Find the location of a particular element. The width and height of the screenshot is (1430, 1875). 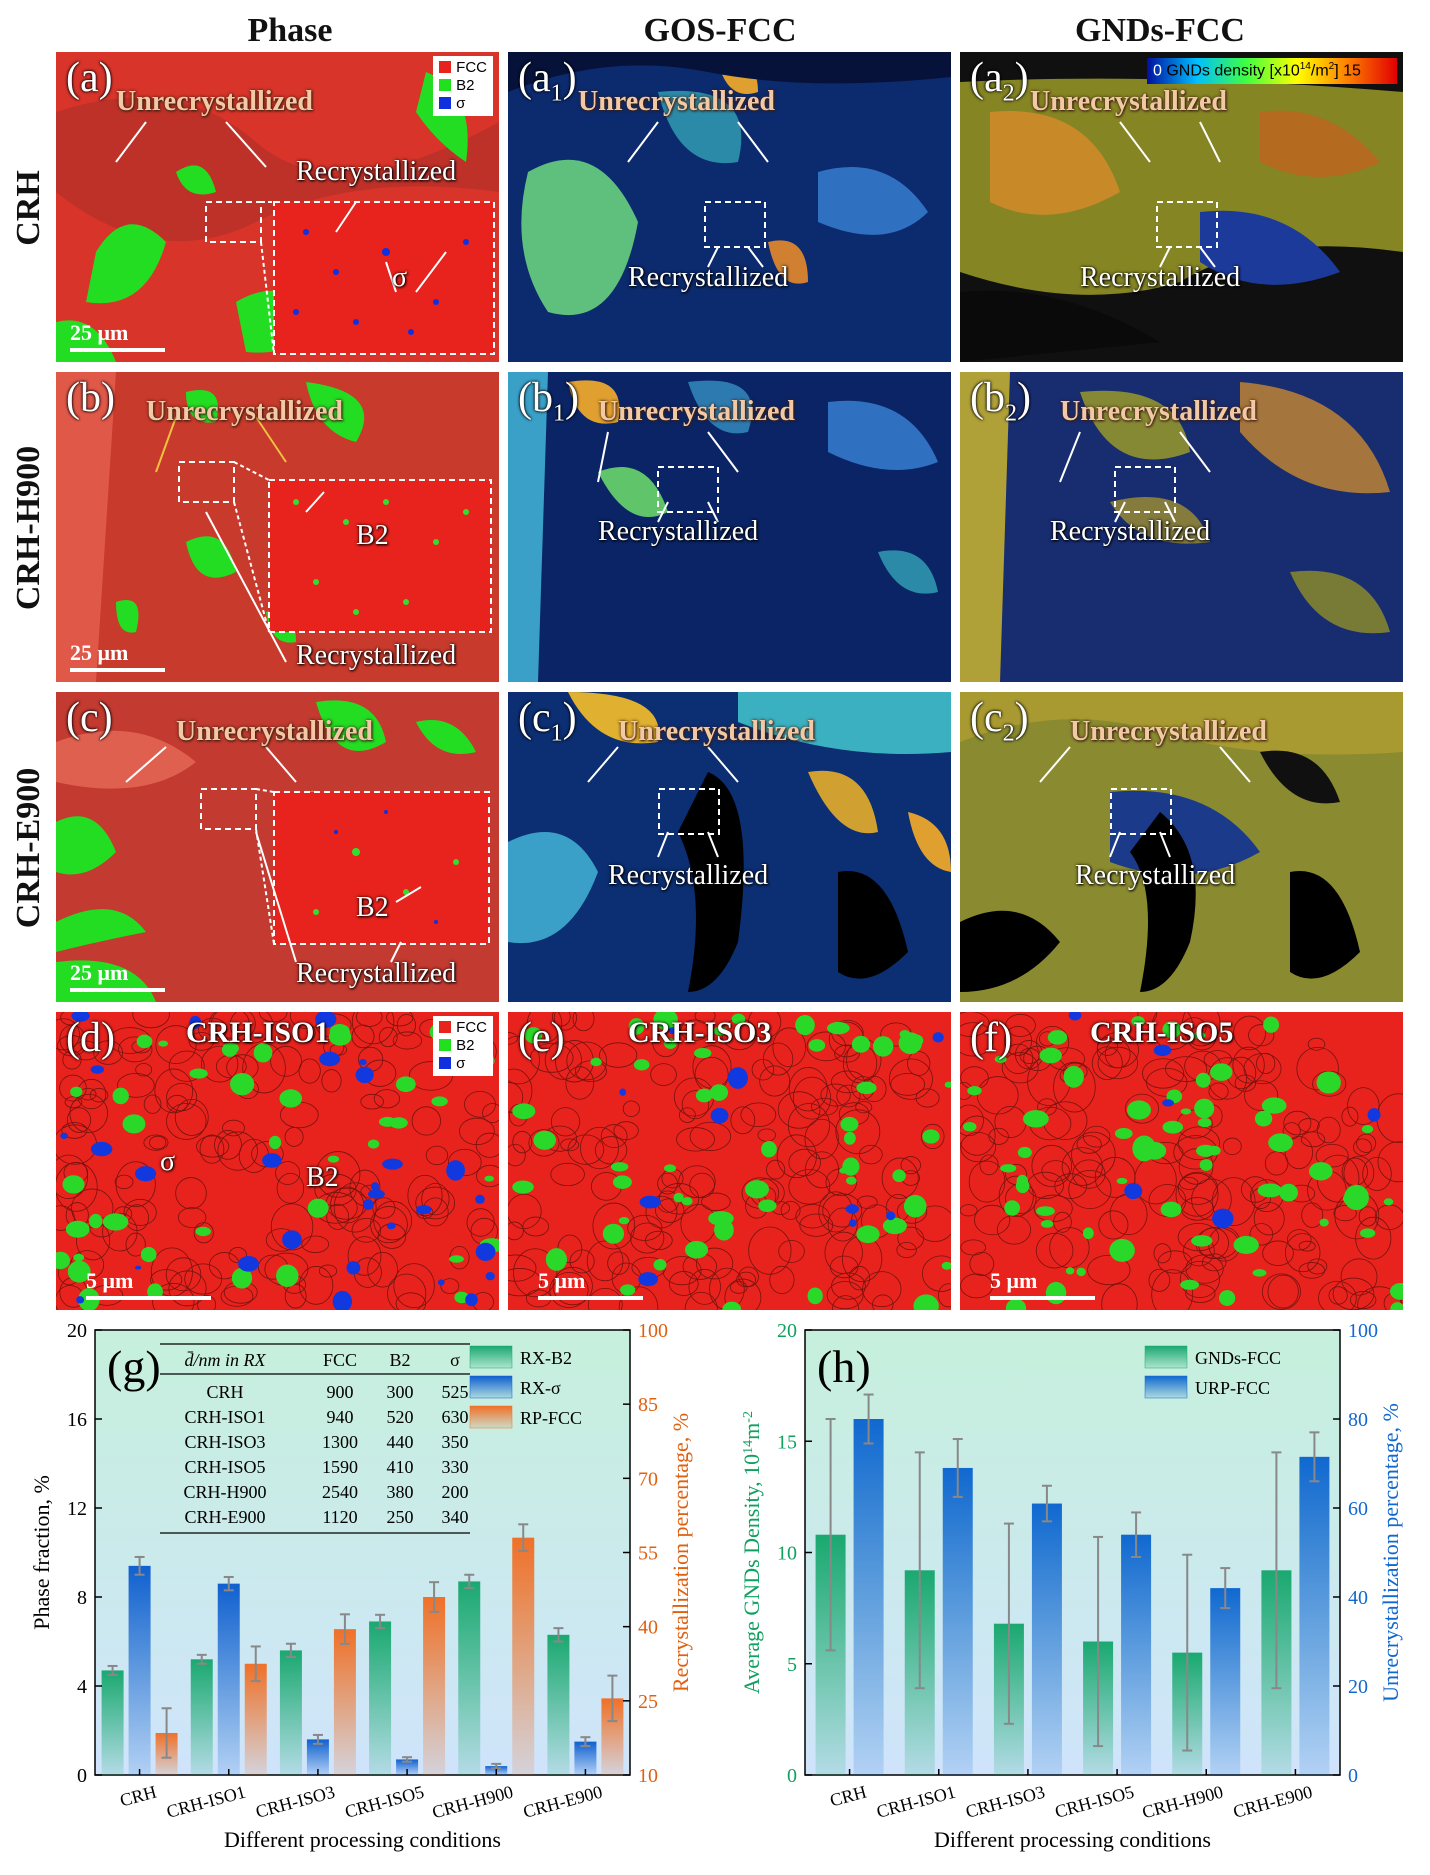

scalebar-b: 25 μm is located at coordinates (117, 656).